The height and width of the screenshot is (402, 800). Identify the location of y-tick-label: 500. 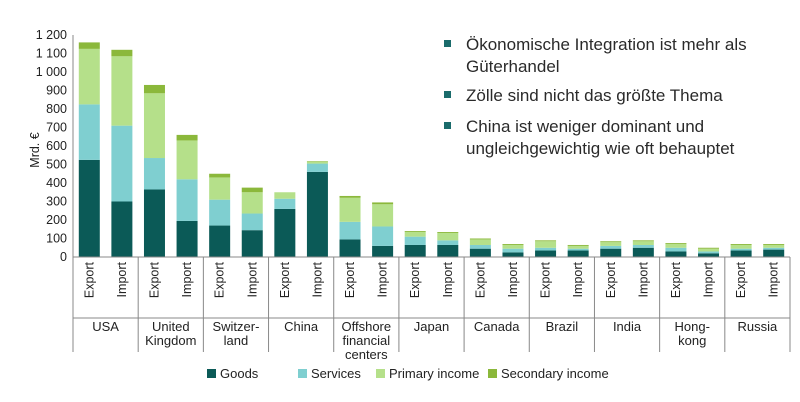
(56, 165).